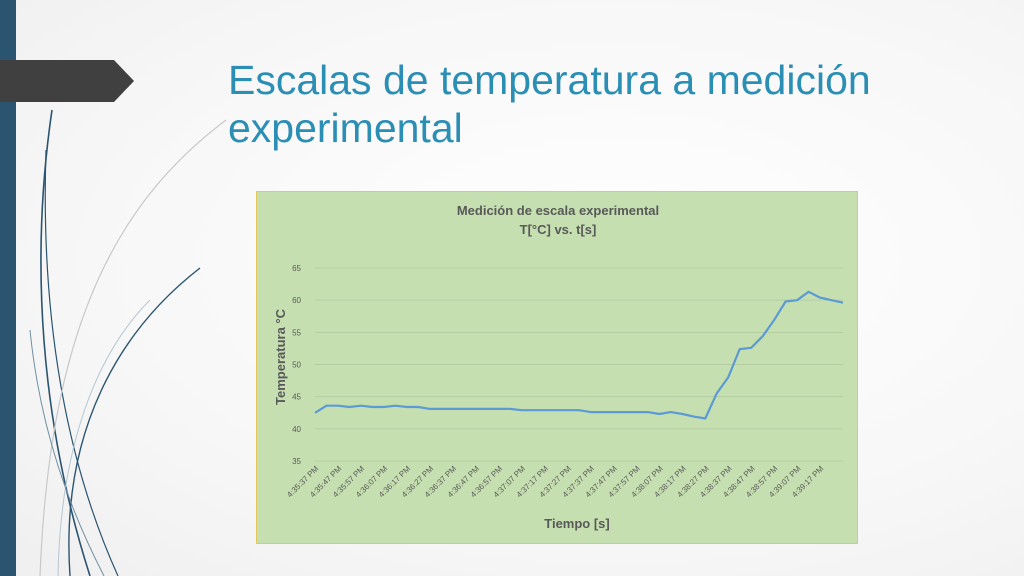 This screenshot has width=1024, height=576. I want to click on slide-title-line-1: Escalas de temperatura a medición, so click(549, 80).